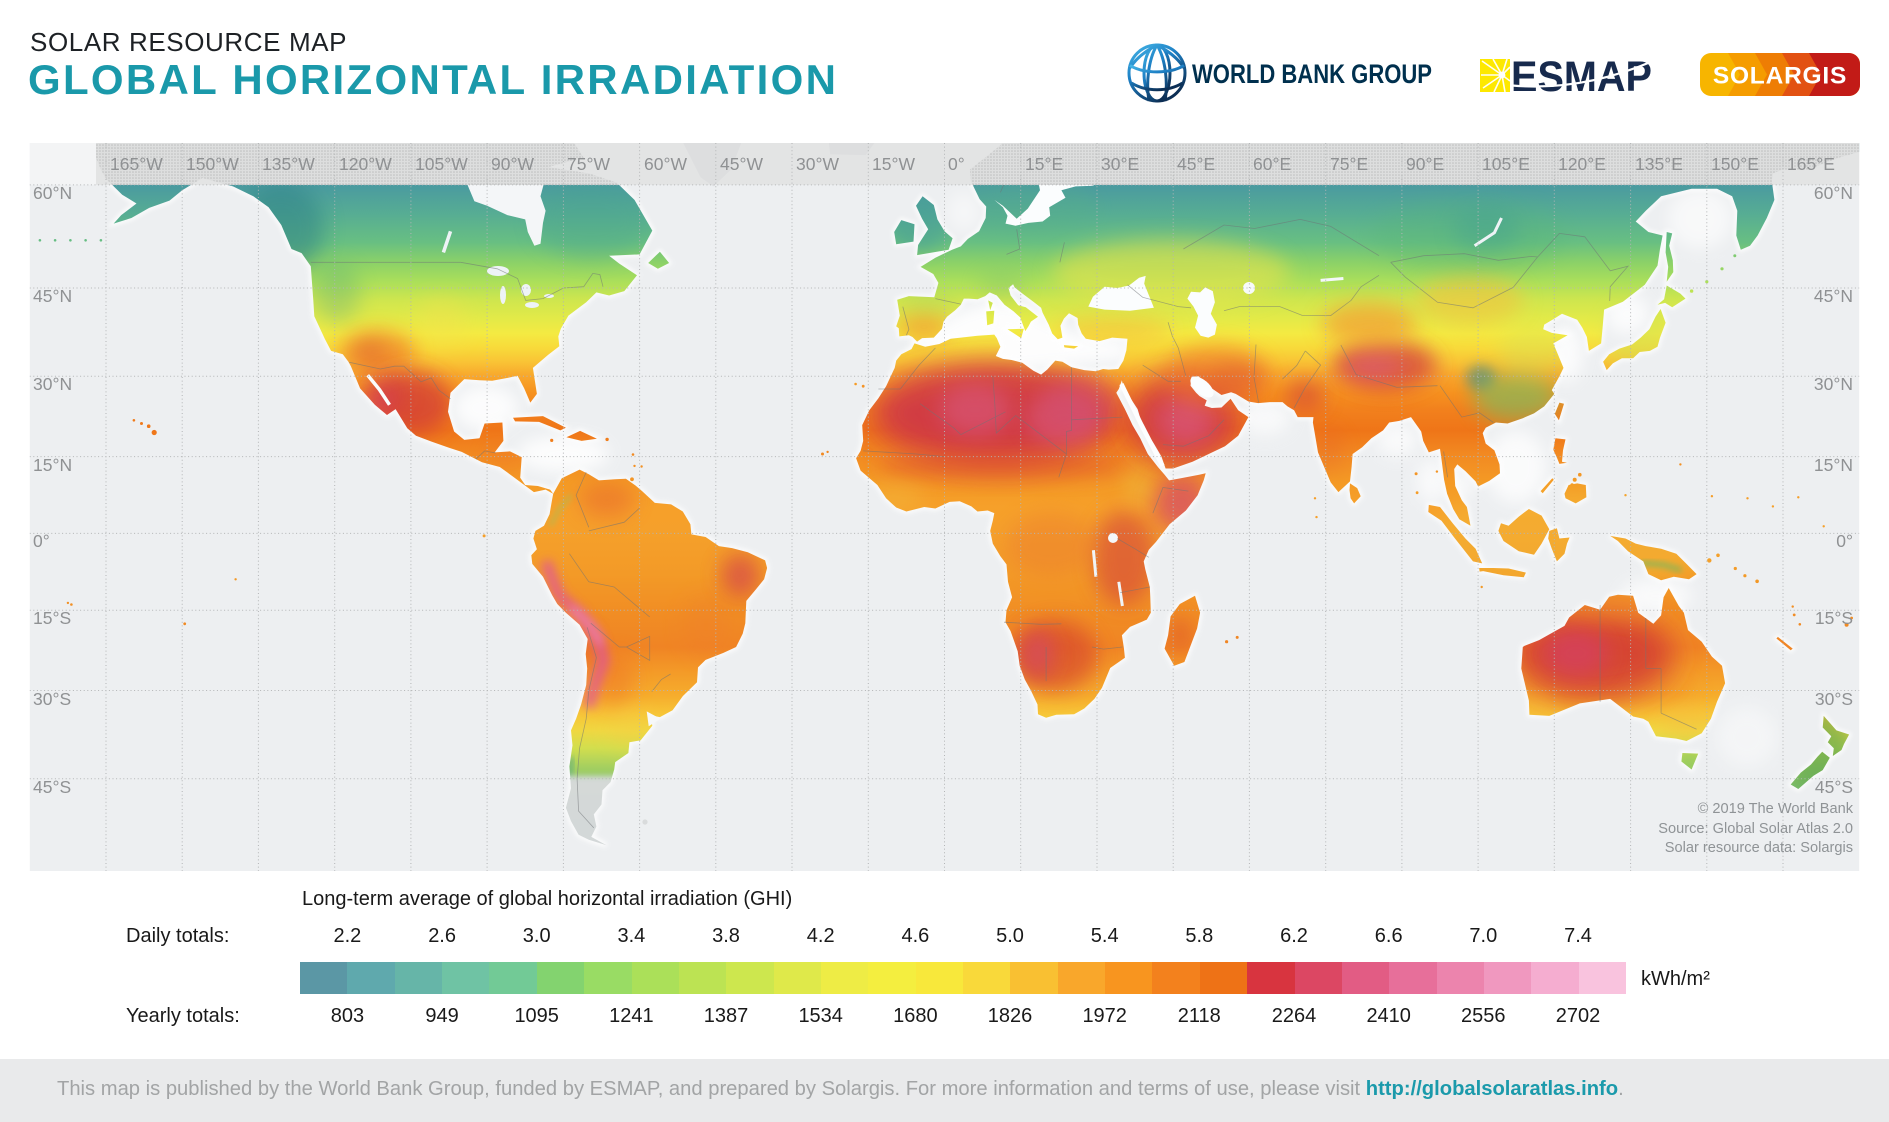 The image size is (1889, 1122). I want to click on svg-text: 135°W, so click(288, 164).